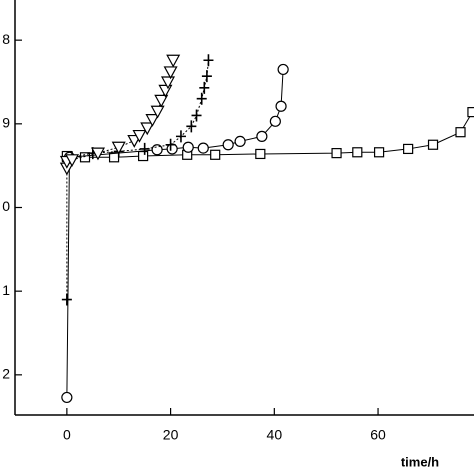 Image resolution: width=474 pixels, height=474 pixels. What do you see at coordinates (6, 374) in the screenshot?
I see `y-tick-label: 2` at bounding box center [6, 374].